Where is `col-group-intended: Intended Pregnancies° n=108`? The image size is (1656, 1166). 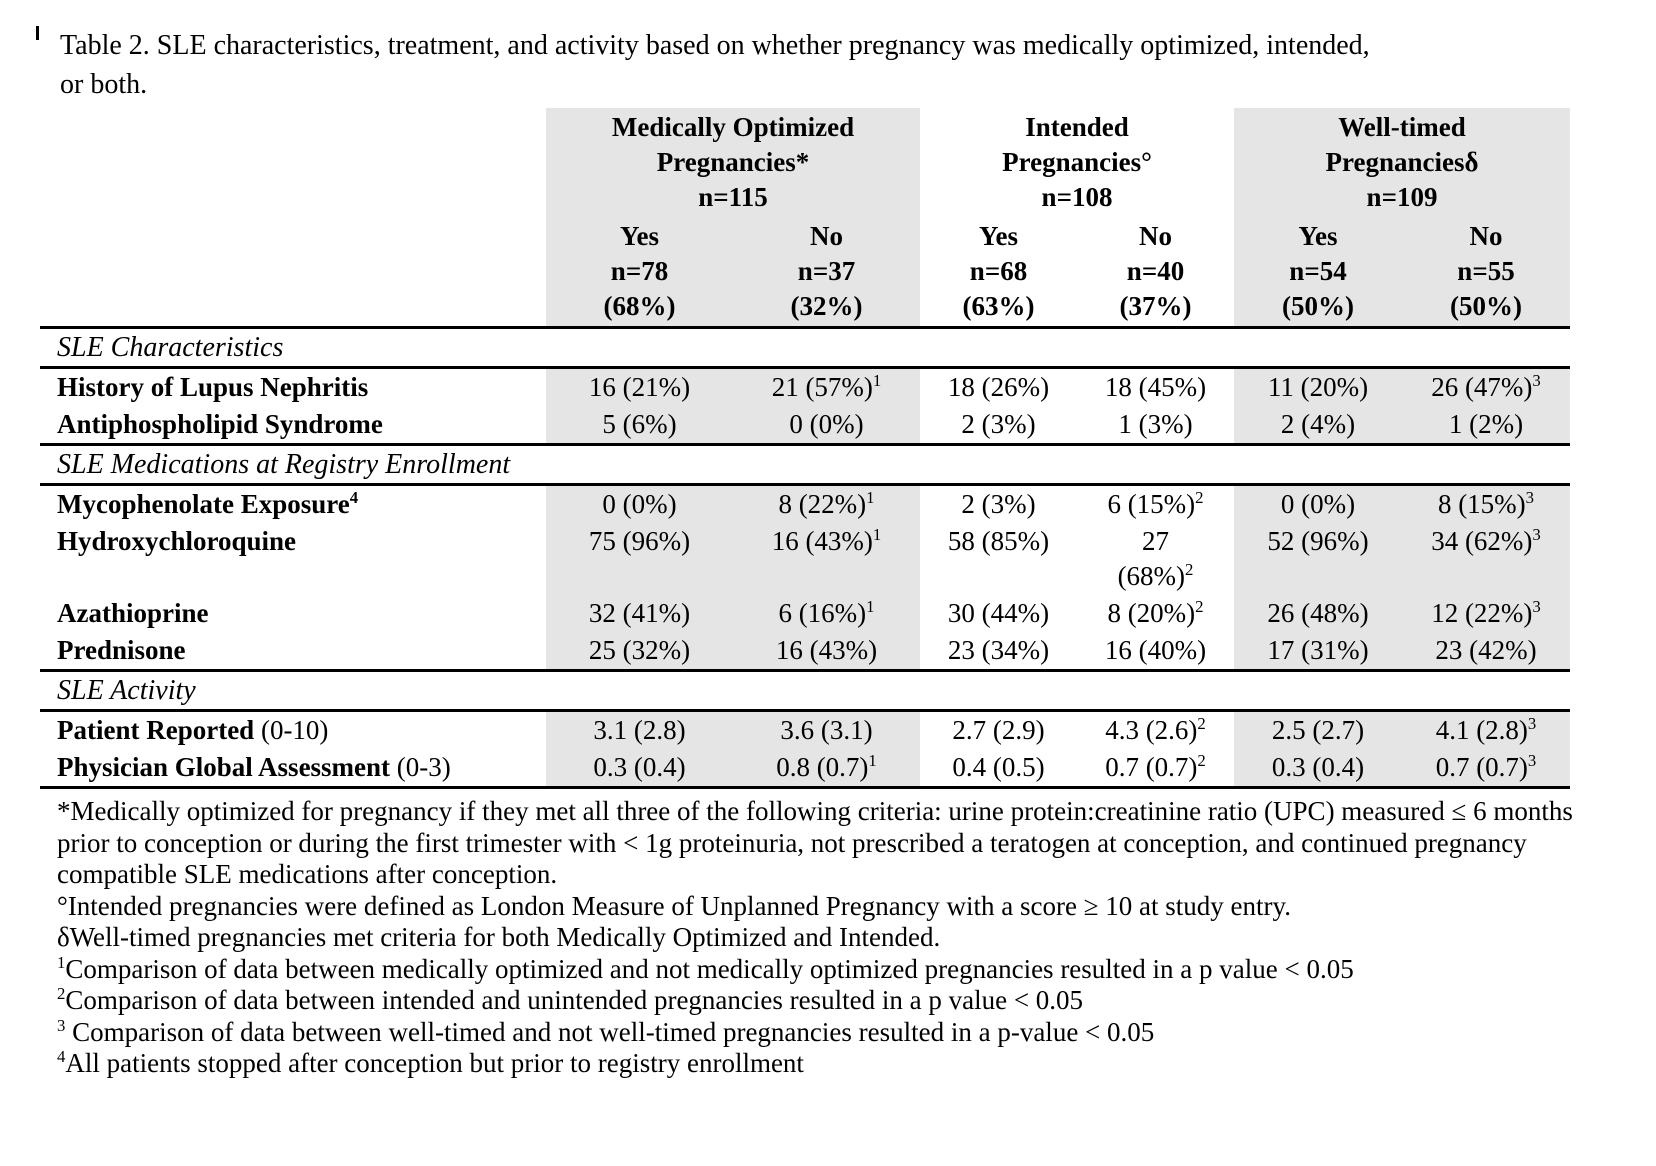
col-group-intended: Intended Pregnancies° n=108 is located at coordinates (1077, 162).